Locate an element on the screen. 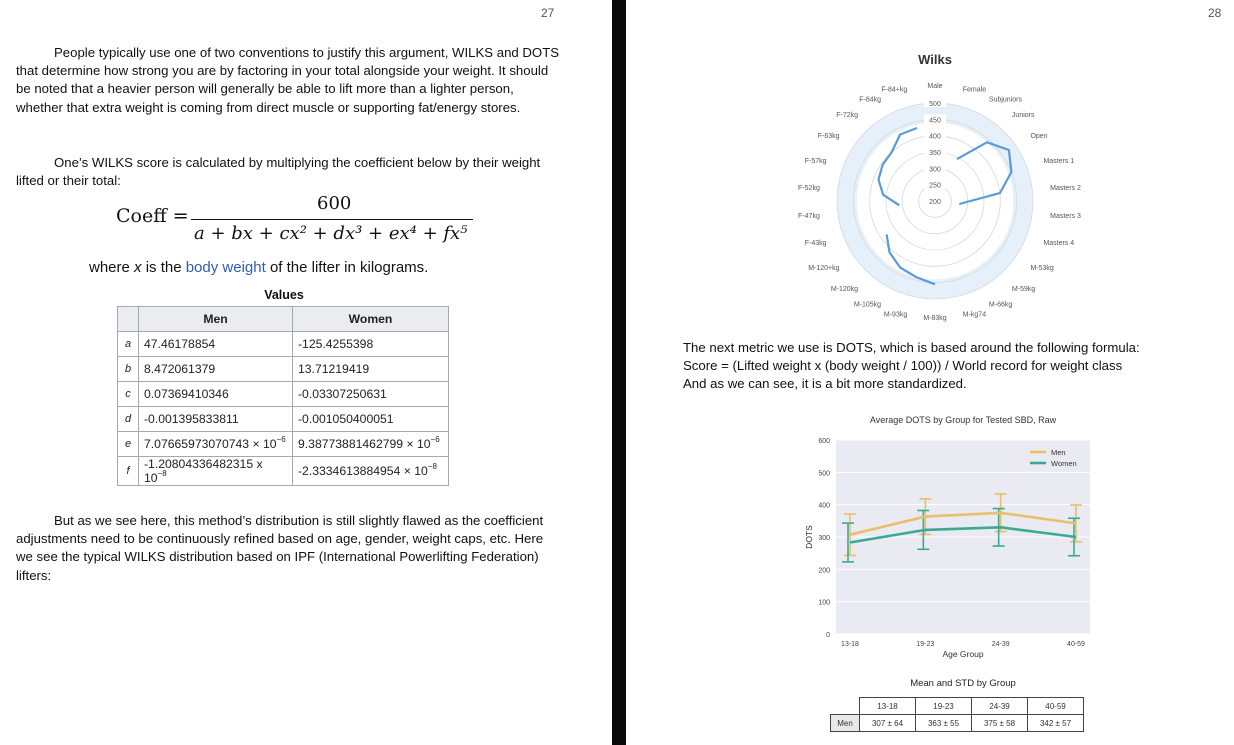 The image size is (1234, 745). radar-category-label: M-83kg is located at coordinates (934, 318).